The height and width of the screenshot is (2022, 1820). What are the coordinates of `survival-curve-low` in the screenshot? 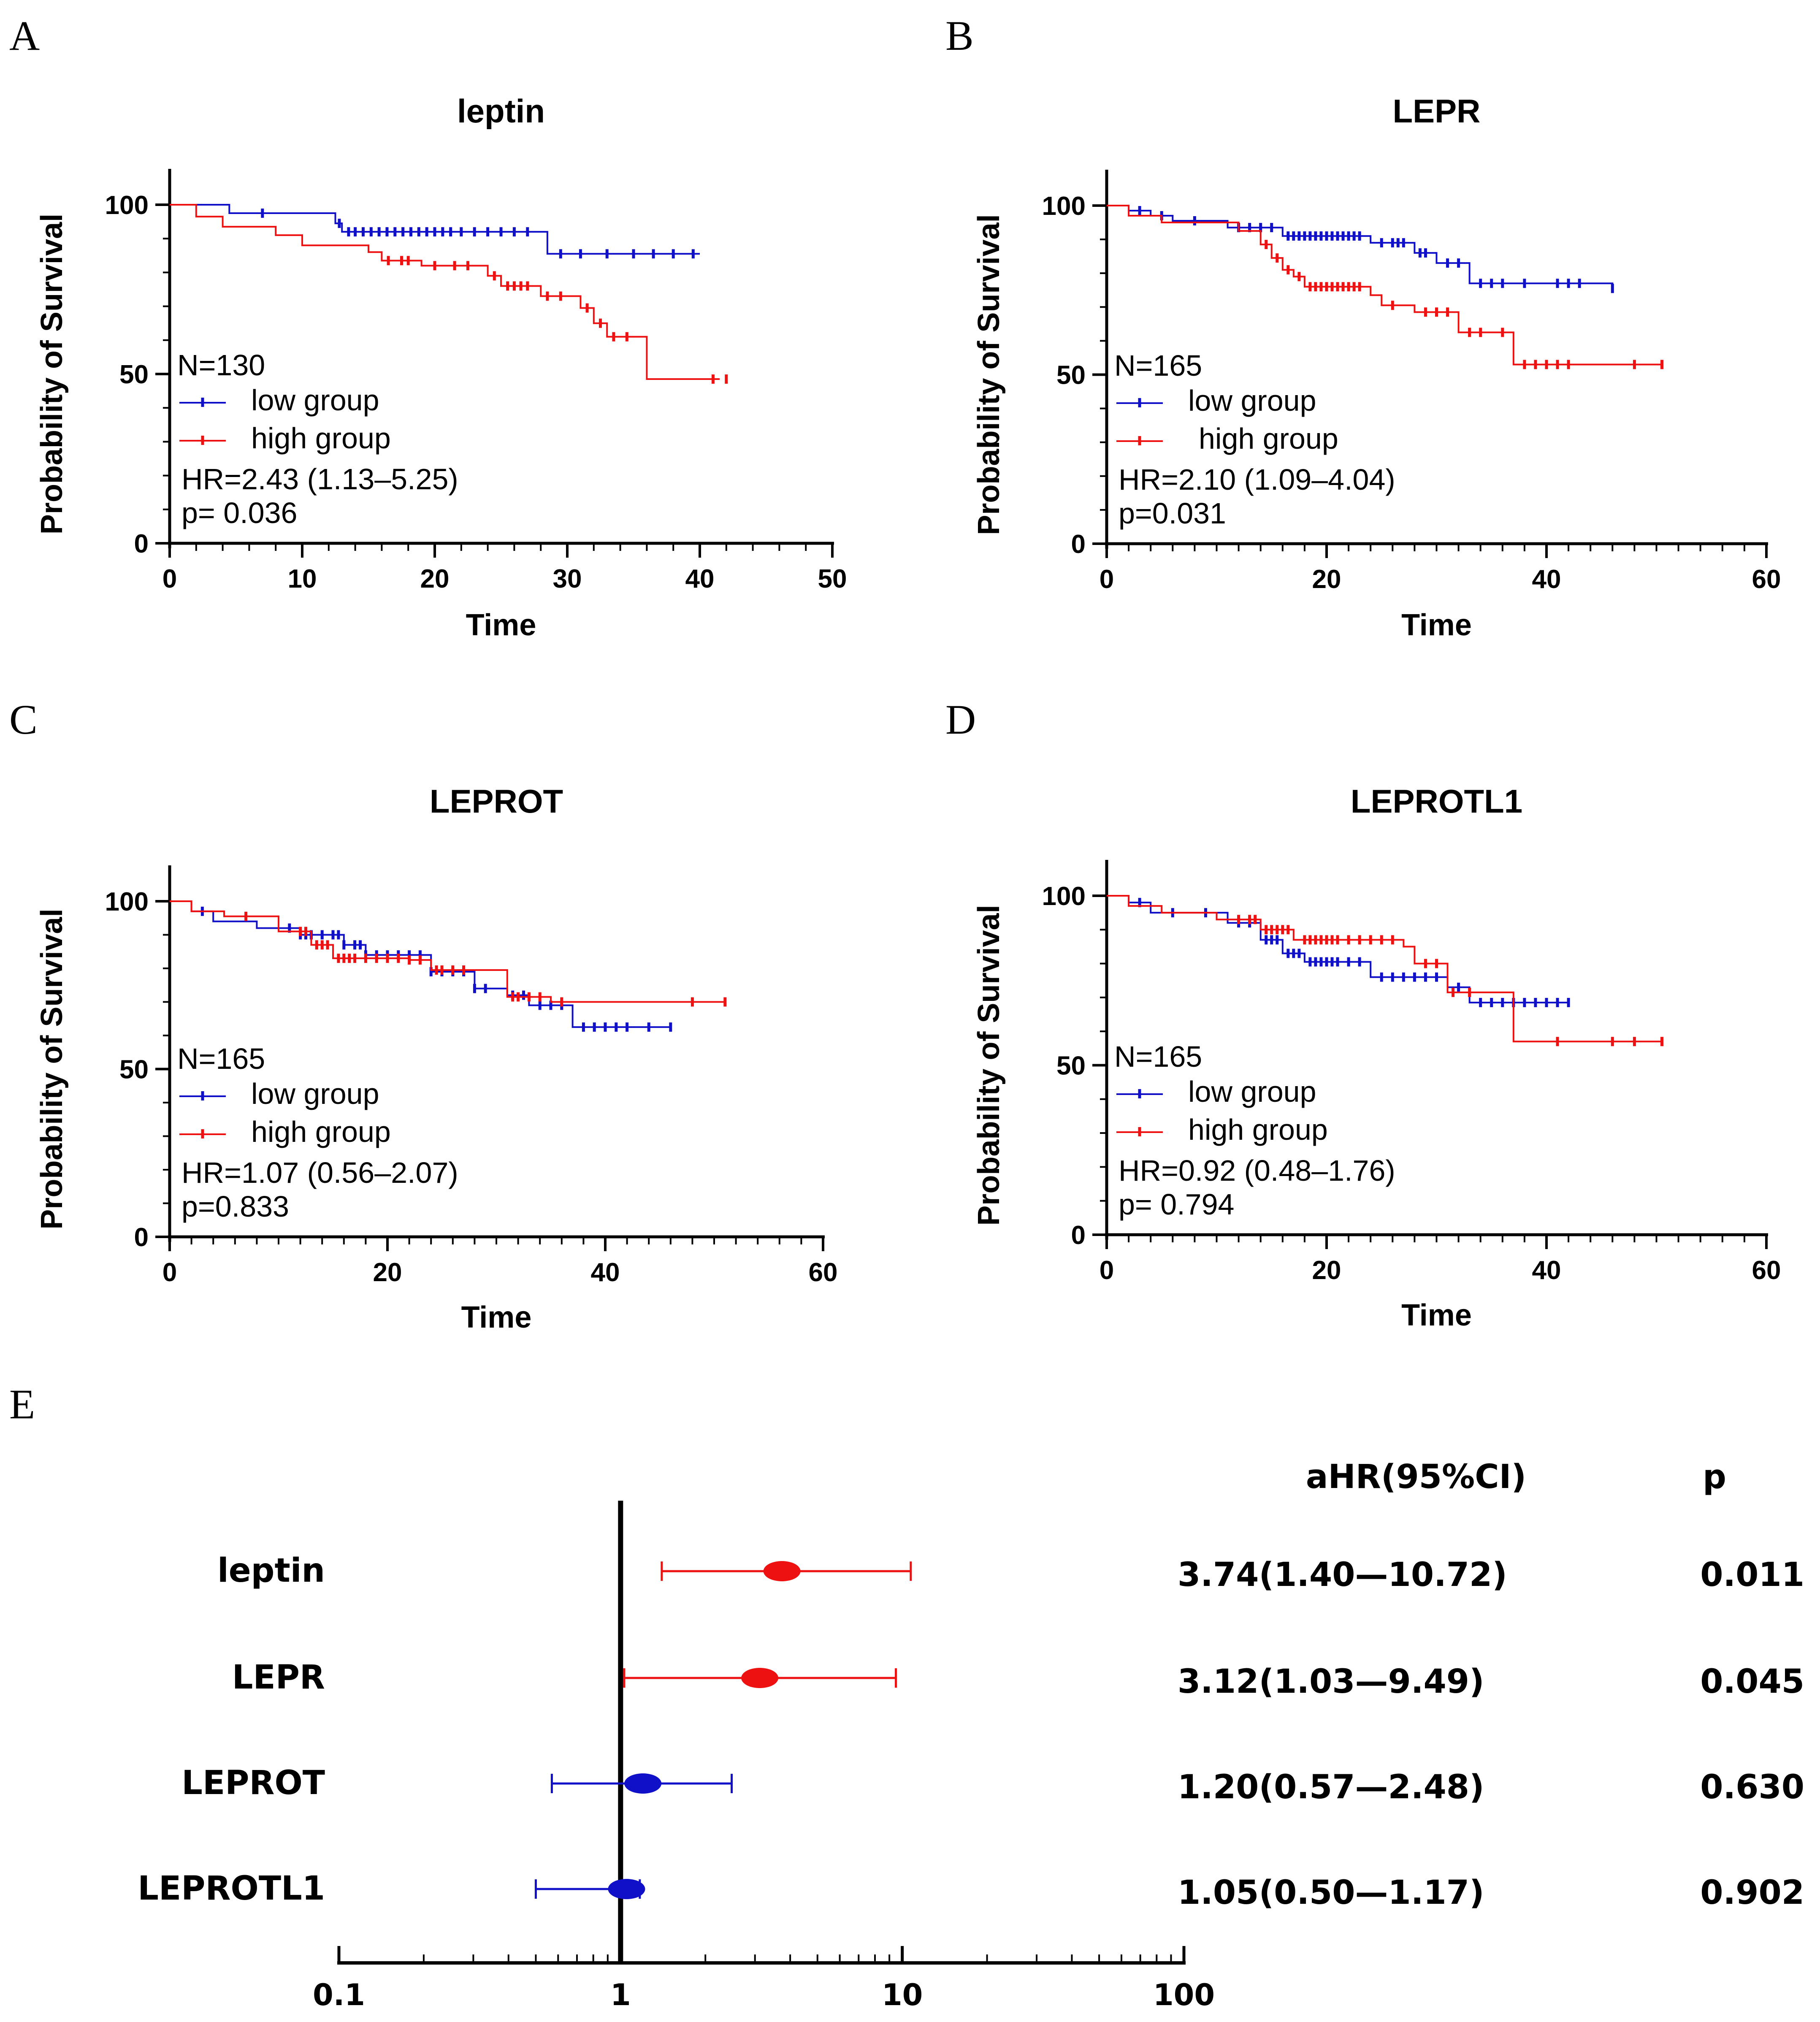 It's located at (1338, 949).